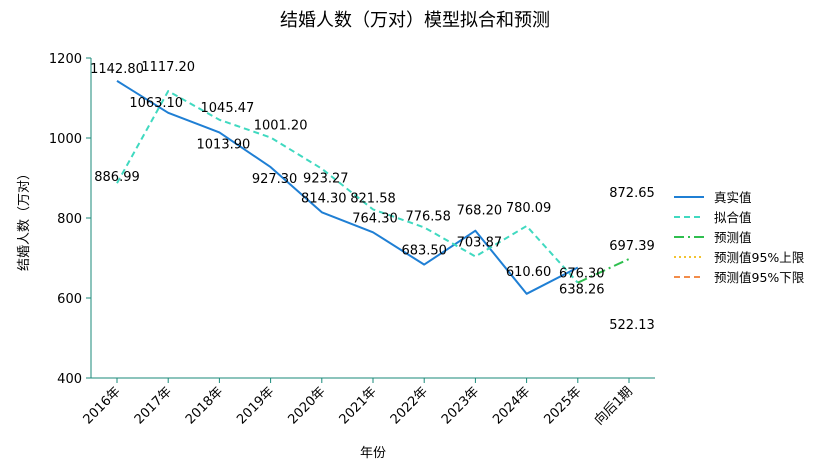 This screenshot has width=831, height=472. What do you see at coordinates (733, 237) in the screenshot?
I see `legend-label: 预测值` at bounding box center [733, 237].